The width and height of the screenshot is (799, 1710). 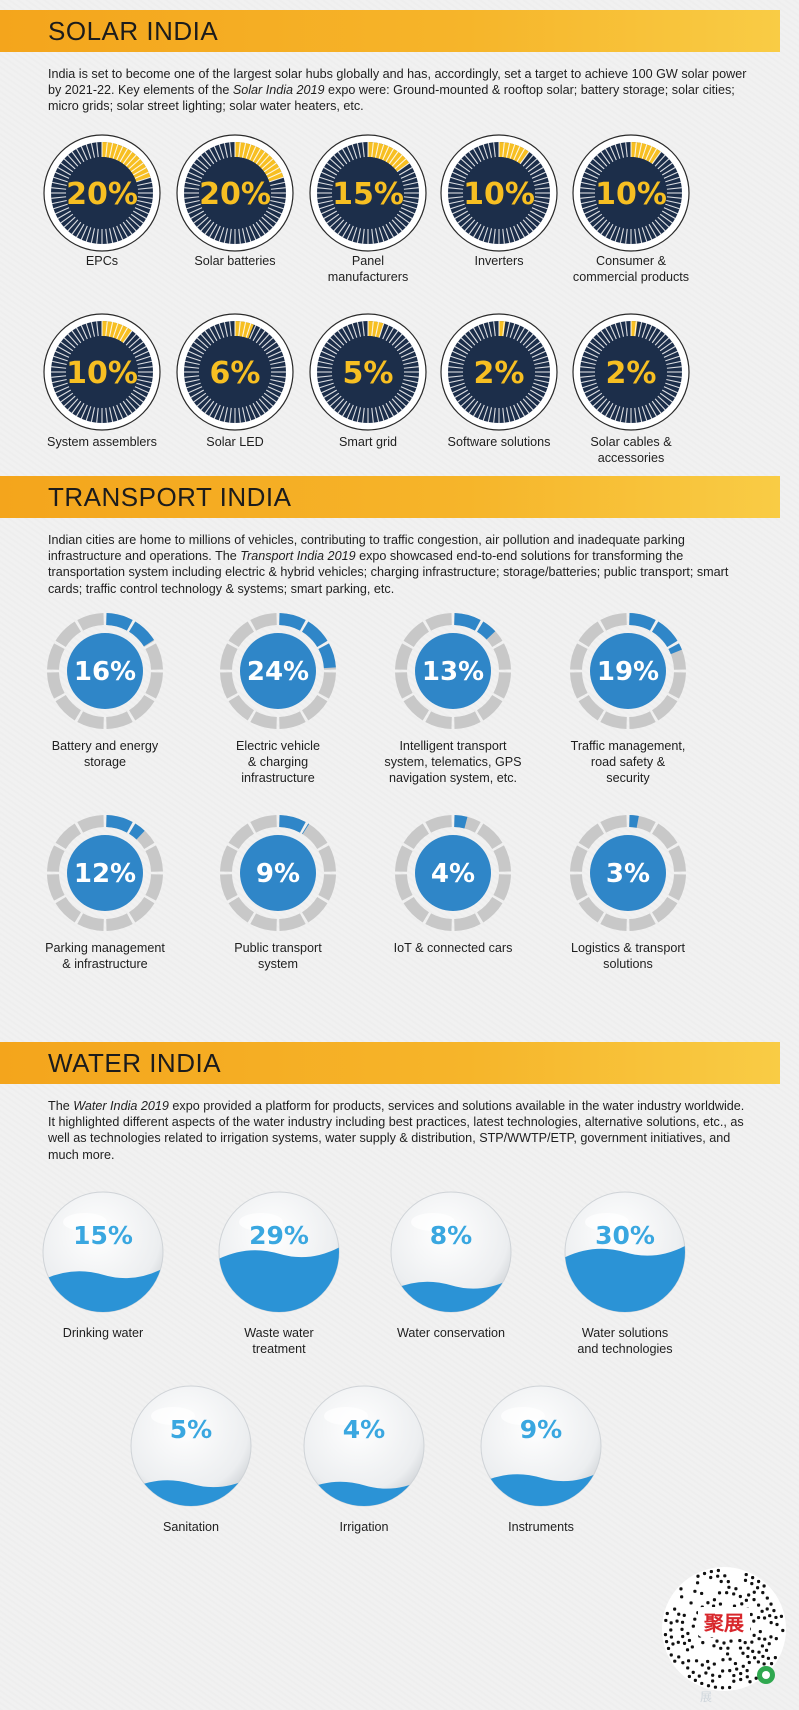 I want to click on donut-value-label: 9%, so click(x=278, y=874).